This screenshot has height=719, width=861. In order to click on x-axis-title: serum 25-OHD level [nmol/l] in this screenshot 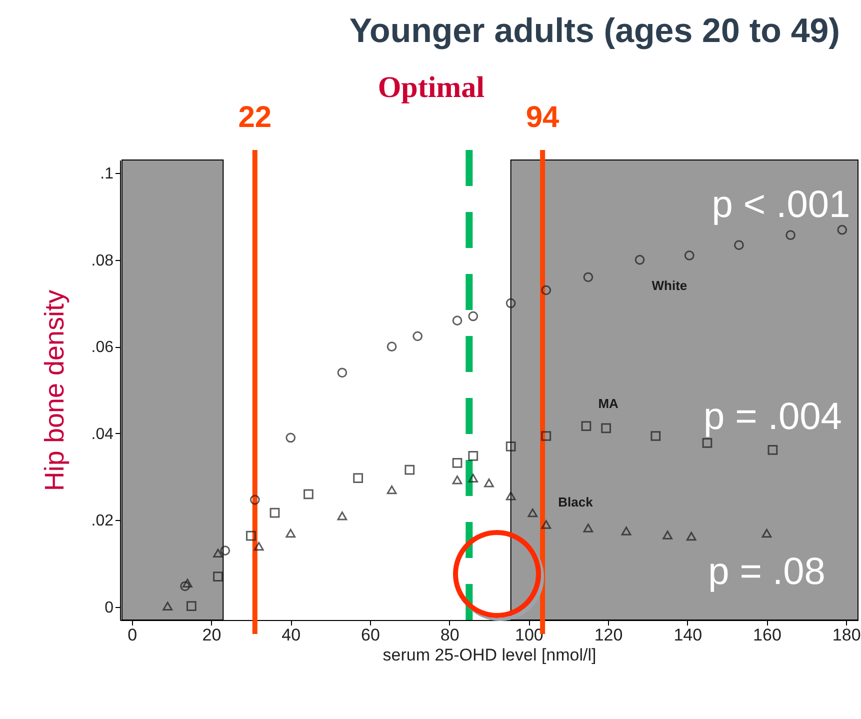, I will do `click(489, 655)`.